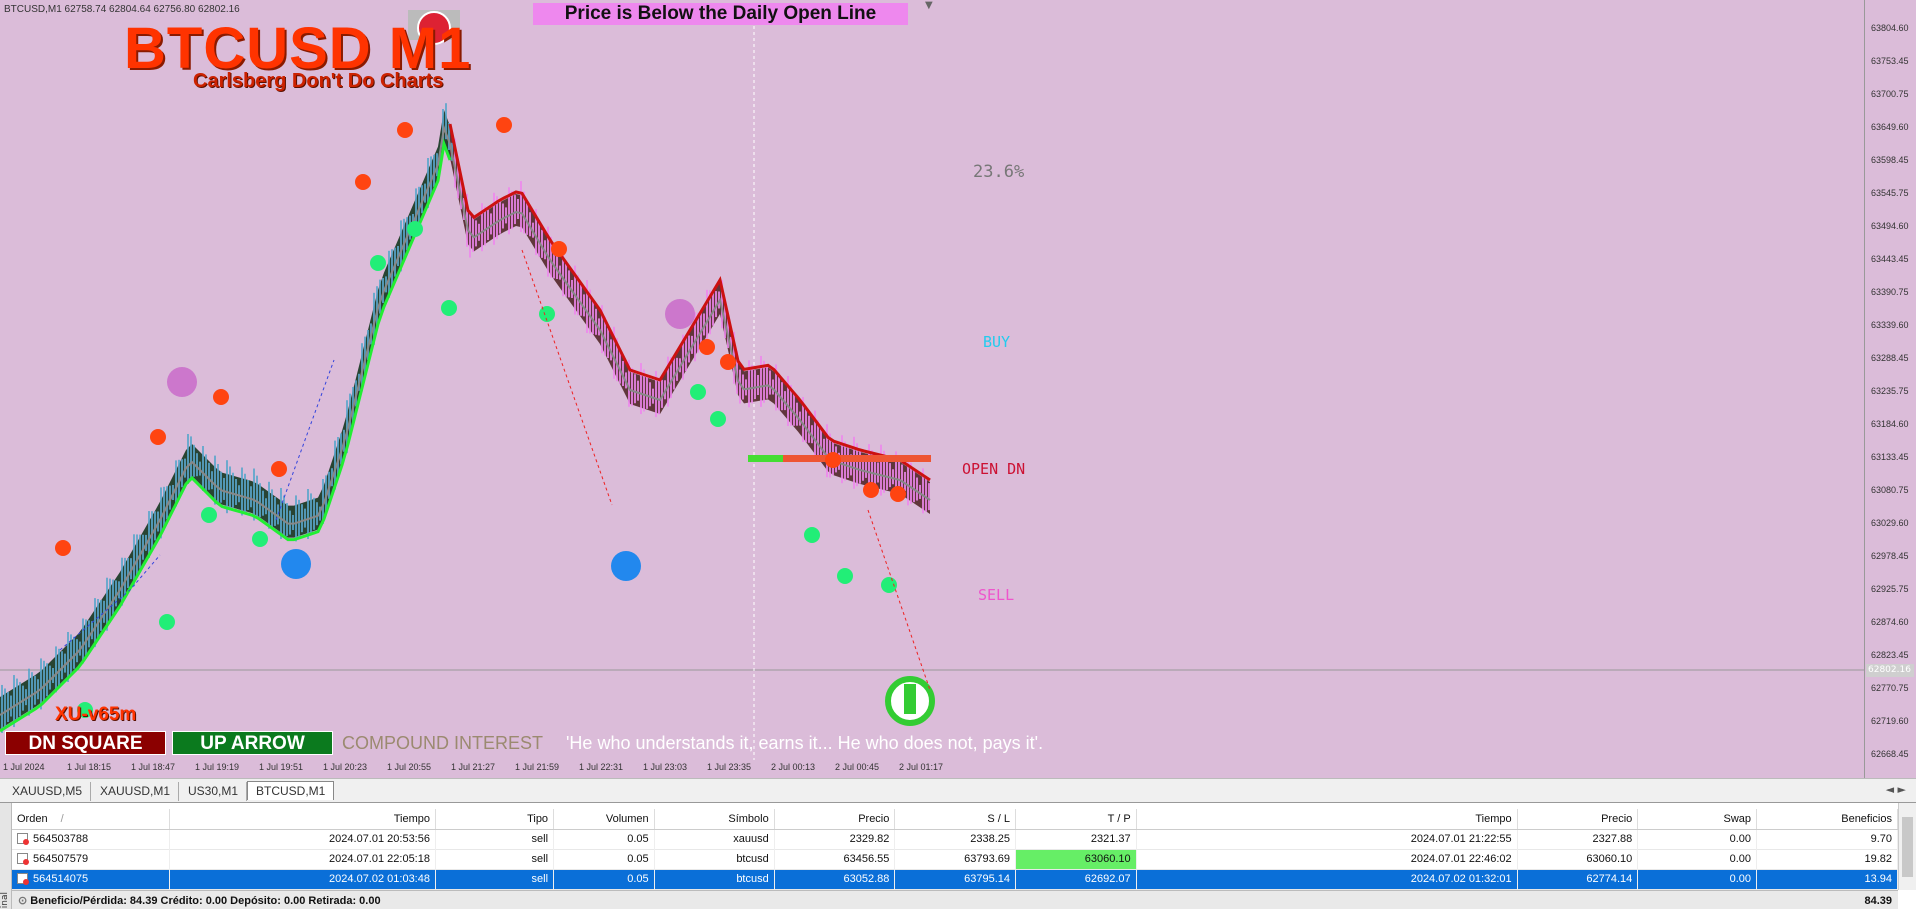  I want to click on time-tick: 2 Jul 00:45, so click(857, 767).